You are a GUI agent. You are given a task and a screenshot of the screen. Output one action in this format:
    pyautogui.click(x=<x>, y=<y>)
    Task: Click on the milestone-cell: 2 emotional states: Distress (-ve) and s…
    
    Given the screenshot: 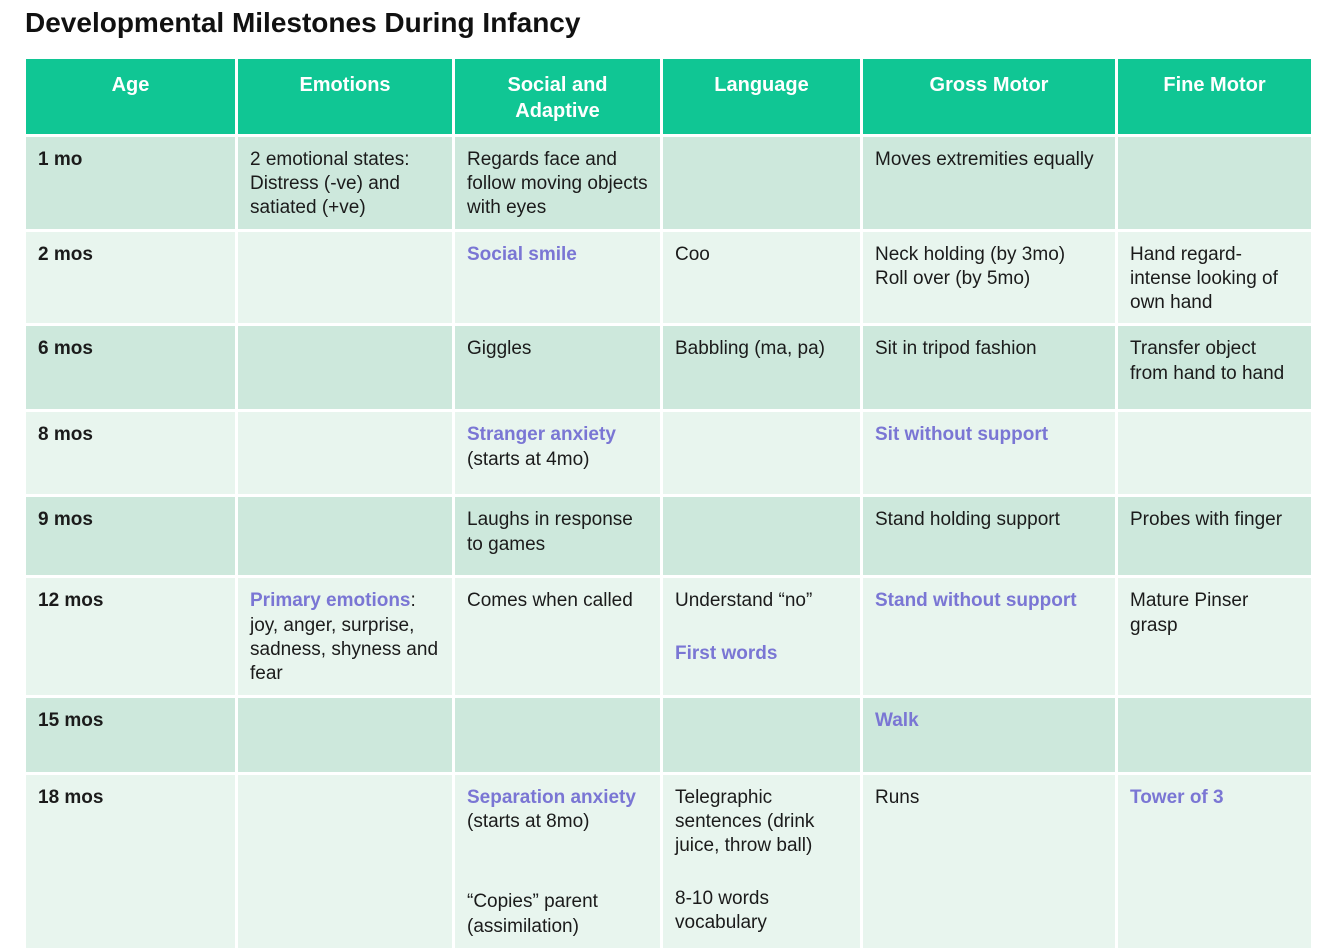 What is the action you would take?
    pyautogui.click(x=345, y=182)
    